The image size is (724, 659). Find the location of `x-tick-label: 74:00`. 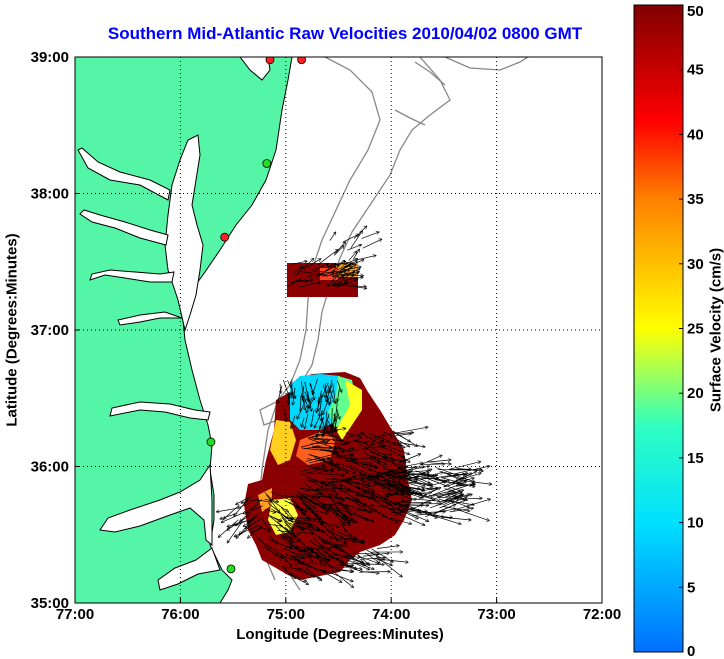

x-tick-label: 74:00 is located at coordinates (391, 614).